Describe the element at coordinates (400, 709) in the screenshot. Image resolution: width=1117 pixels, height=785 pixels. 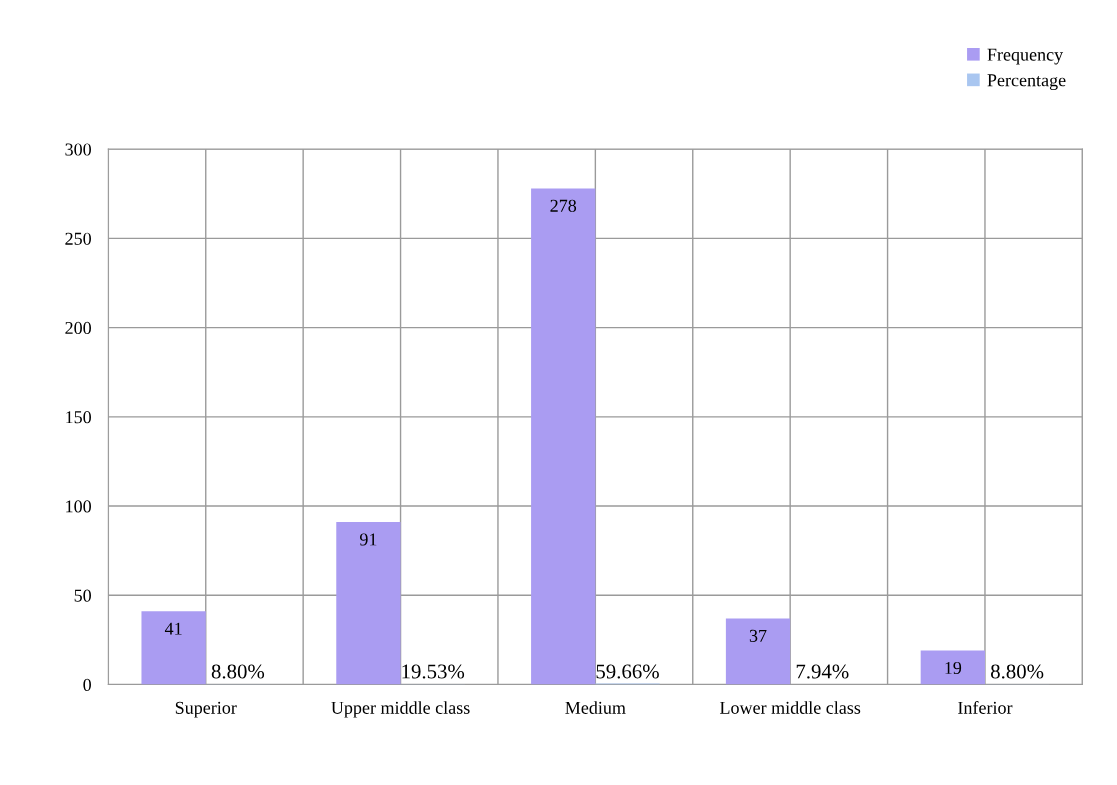
I see `x-tick-label: Upper middle class` at that location.